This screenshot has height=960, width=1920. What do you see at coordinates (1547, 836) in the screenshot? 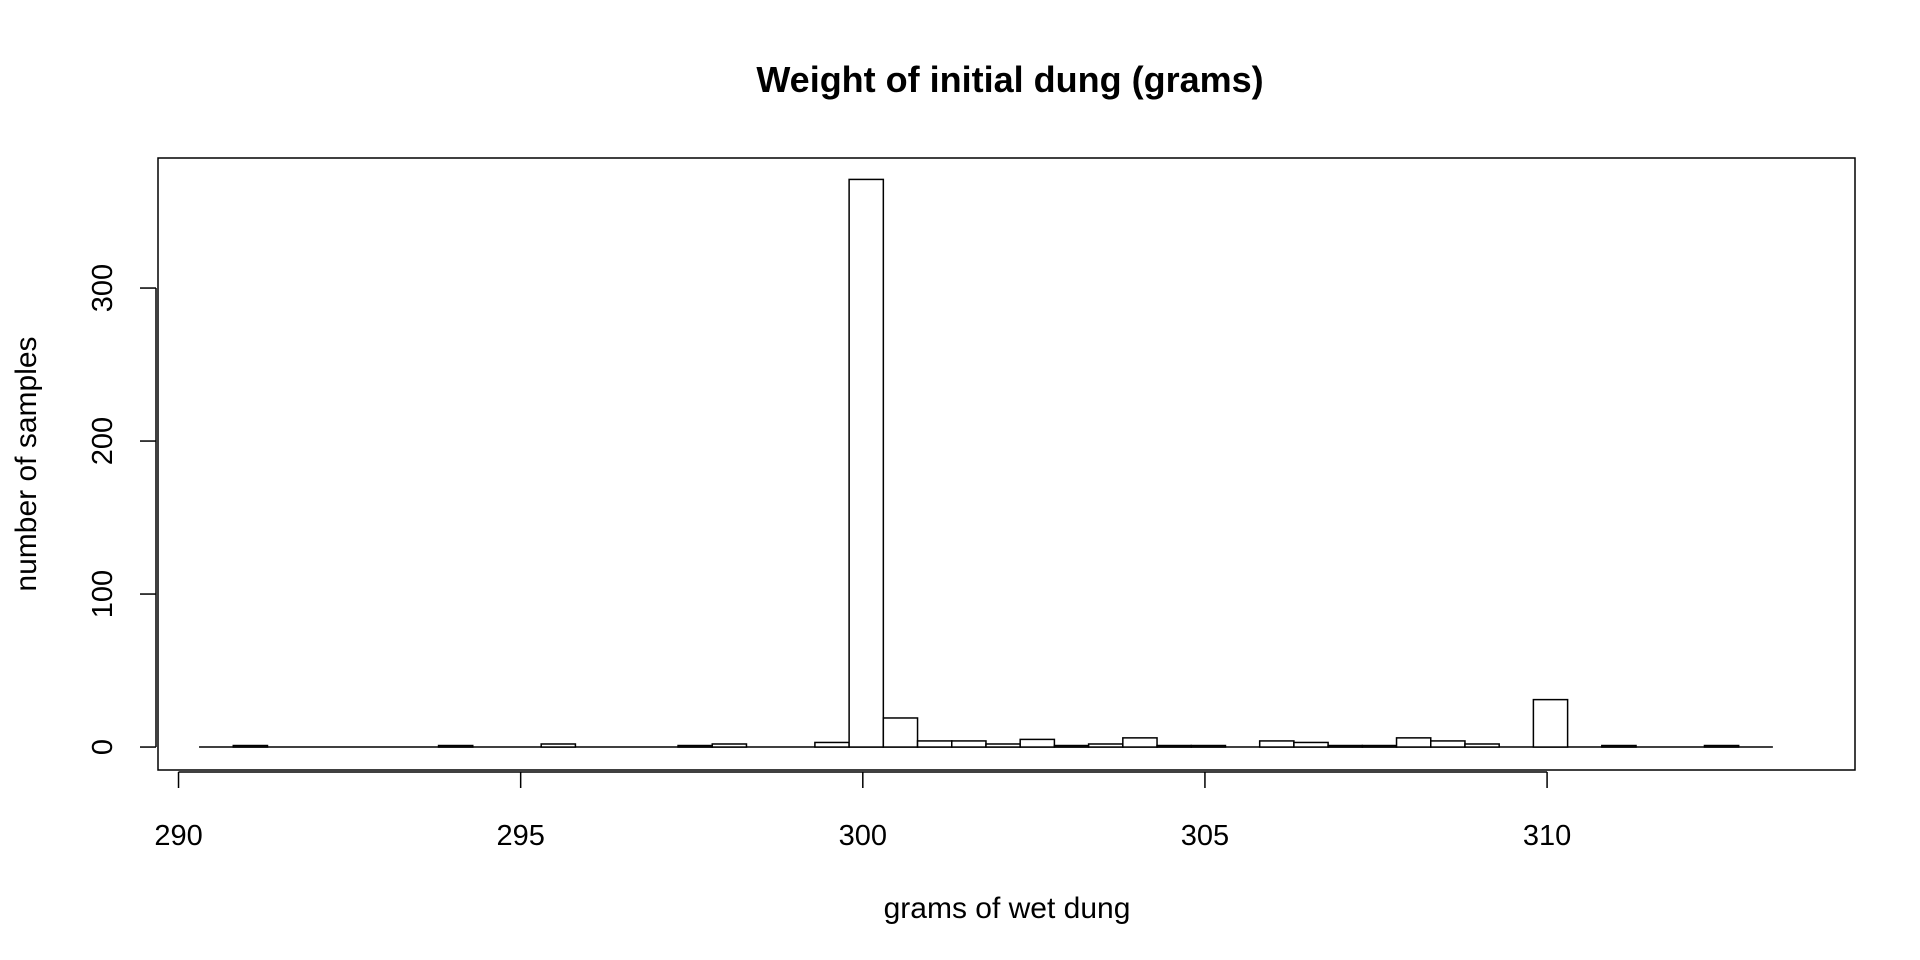
I see `x-tick-label: 310` at bounding box center [1547, 836].